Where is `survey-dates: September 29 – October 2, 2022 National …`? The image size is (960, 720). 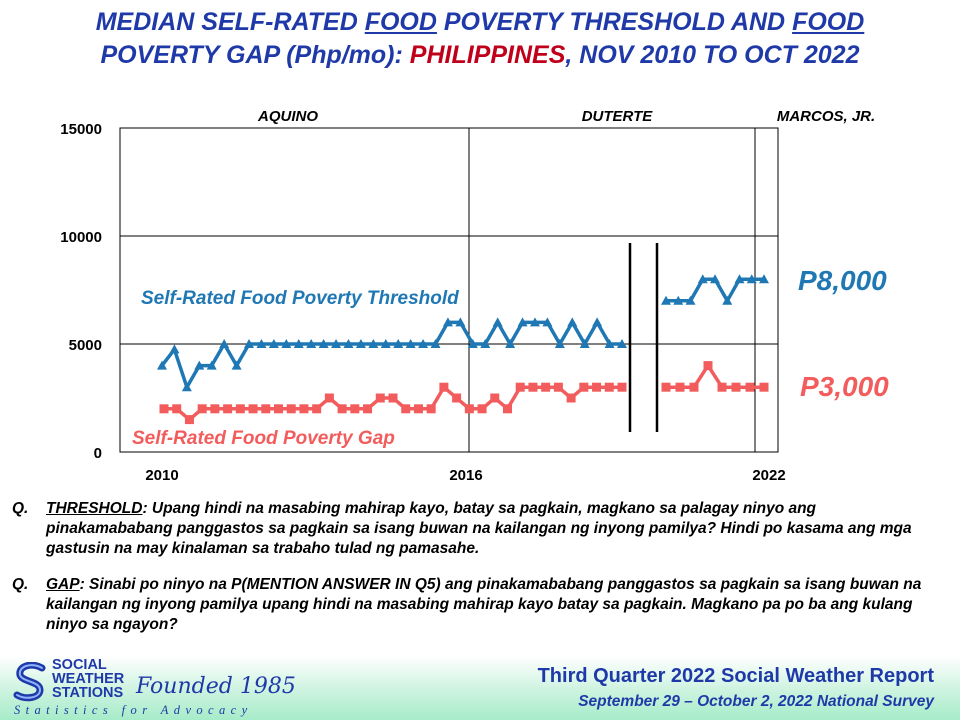 survey-dates: September 29 – October 2, 2022 National … is located at coordinates (756, 701).